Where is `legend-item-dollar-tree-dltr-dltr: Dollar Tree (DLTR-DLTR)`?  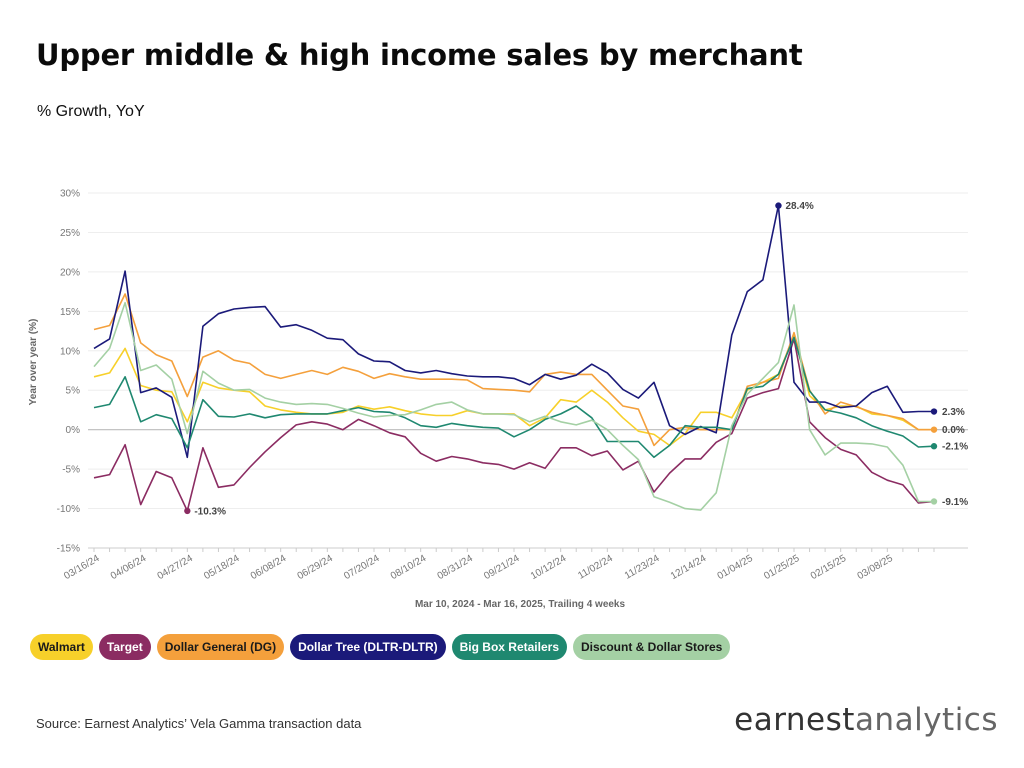
legend-item-dollar-tree-dltr-dltr: Dollar Tree (DLTR-DLTR) is located at coordinates (368, 647).